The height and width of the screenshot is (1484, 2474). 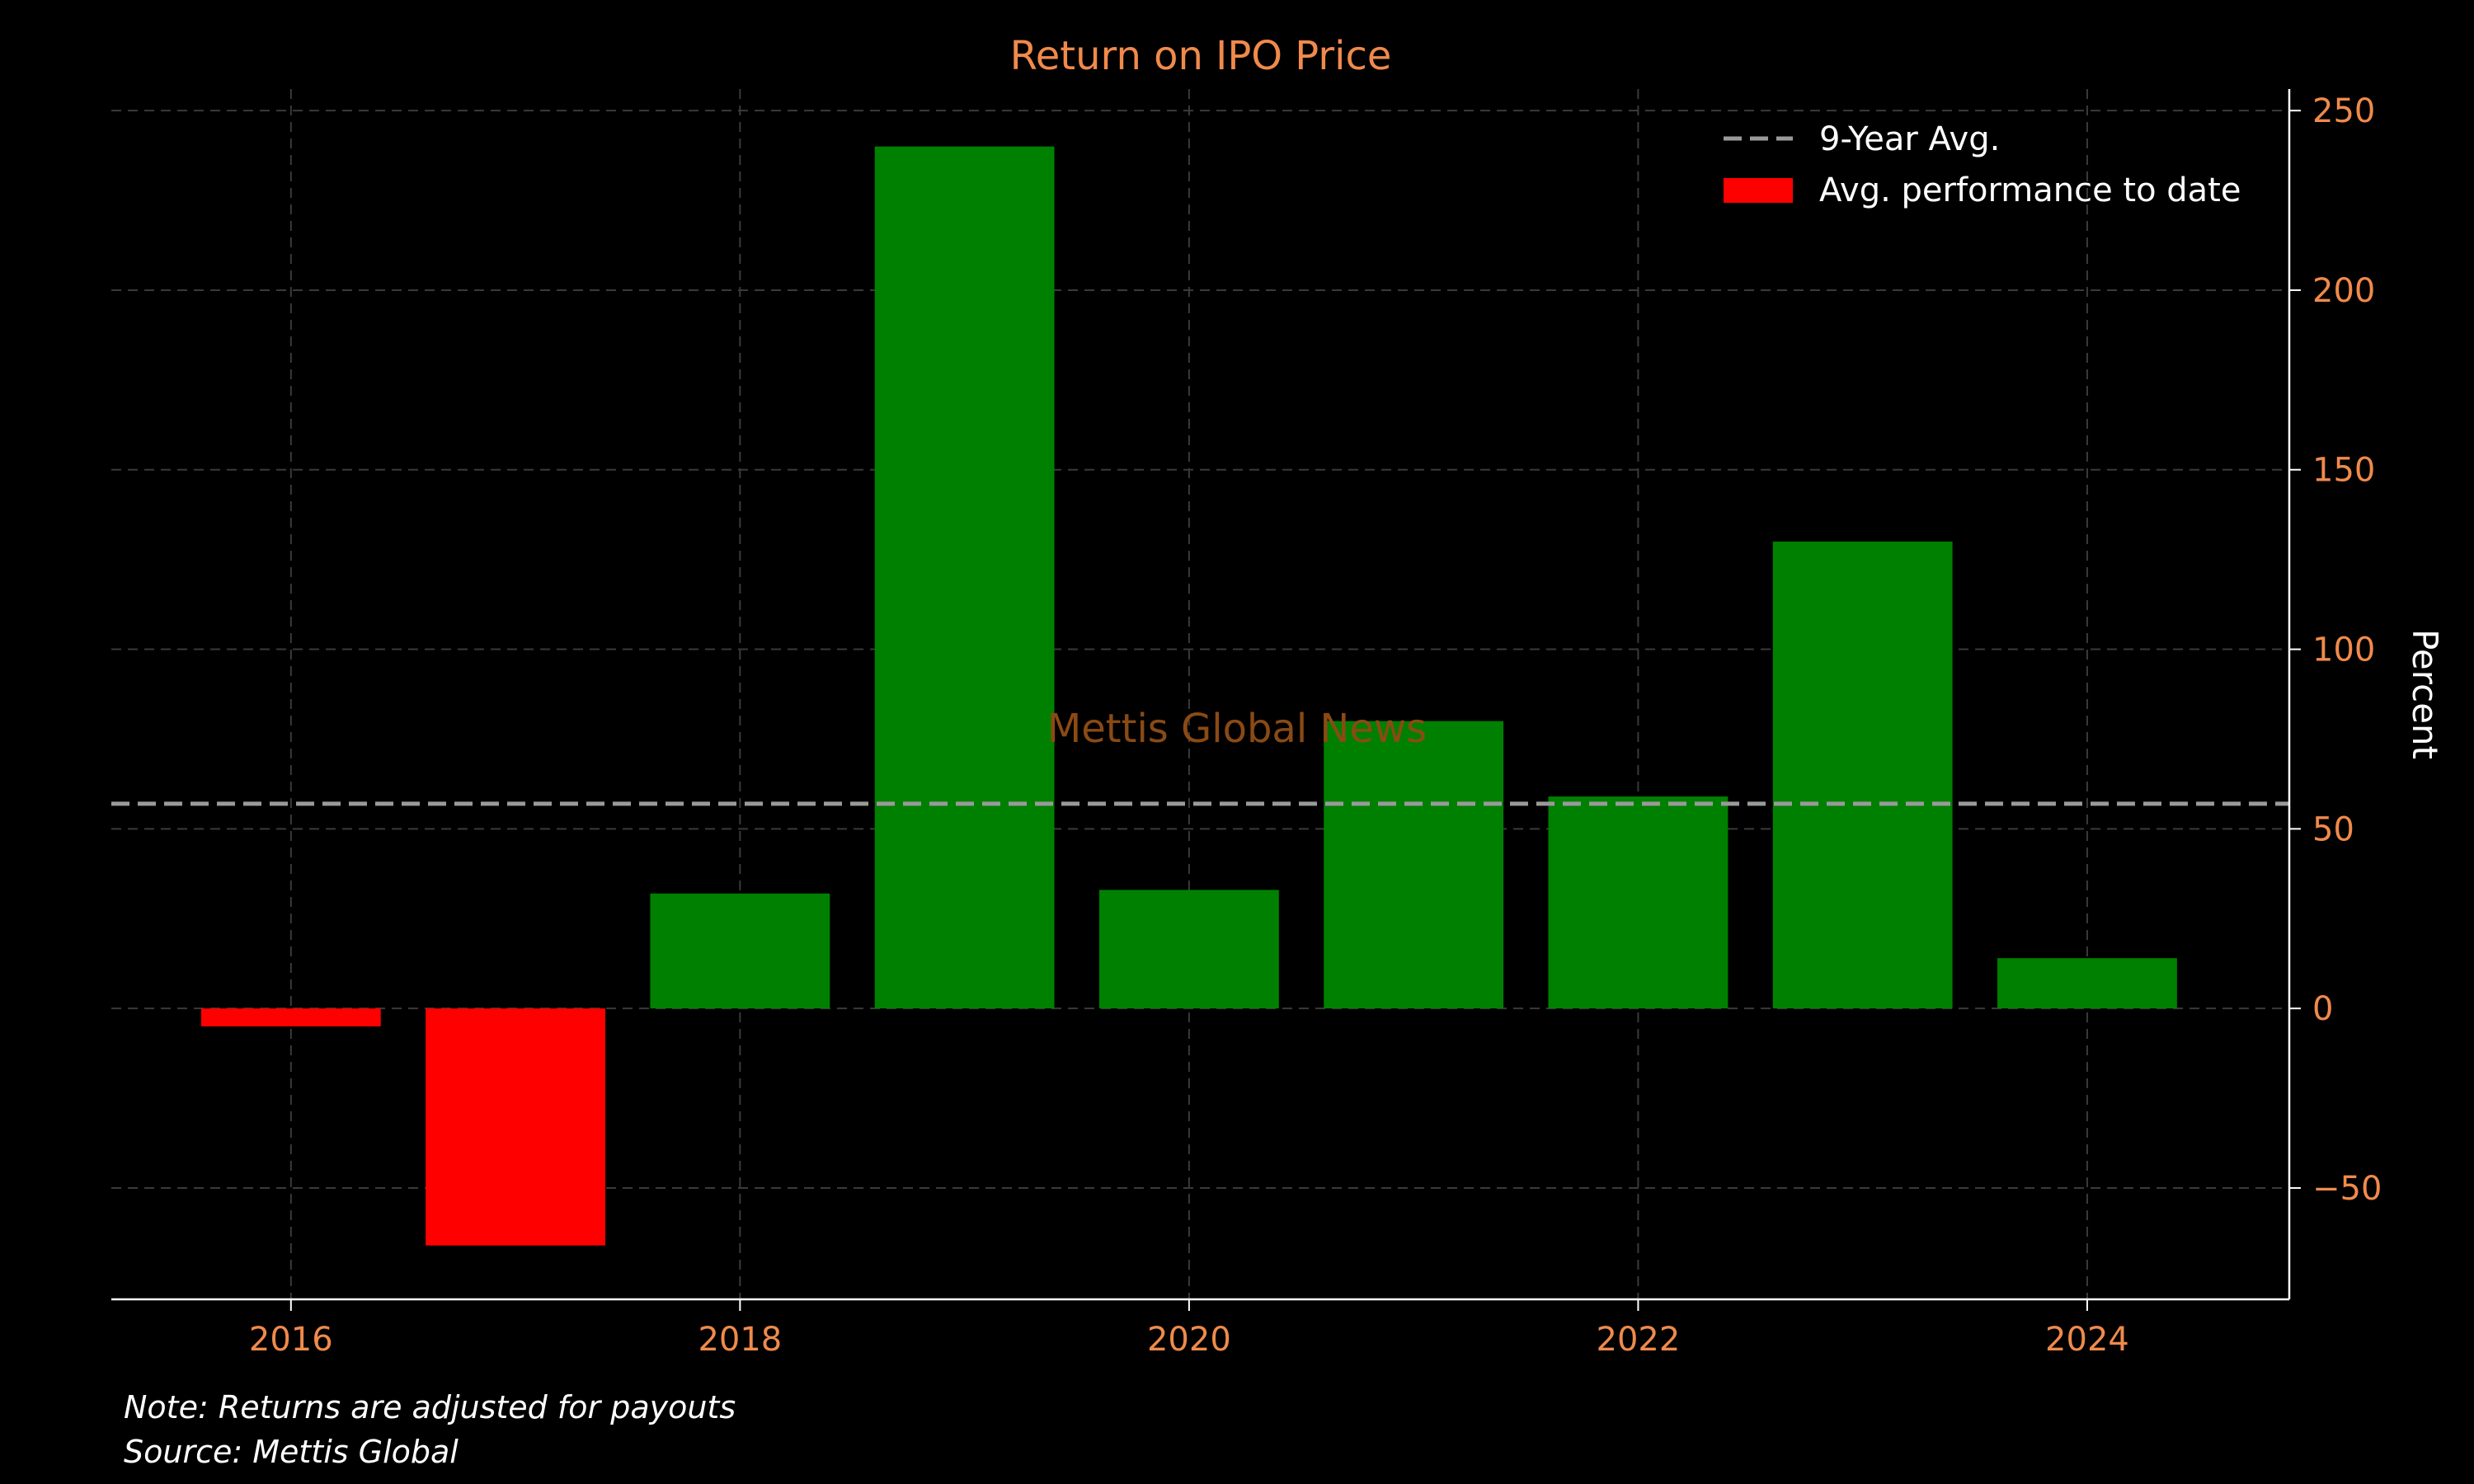 I want to click on legend-average-label: 9-Year Avg., so click(x=1909, y=139).